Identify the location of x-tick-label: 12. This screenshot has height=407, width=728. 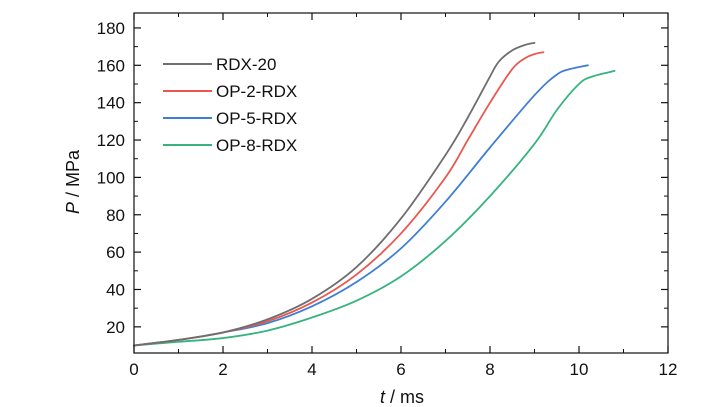
(668, 369).